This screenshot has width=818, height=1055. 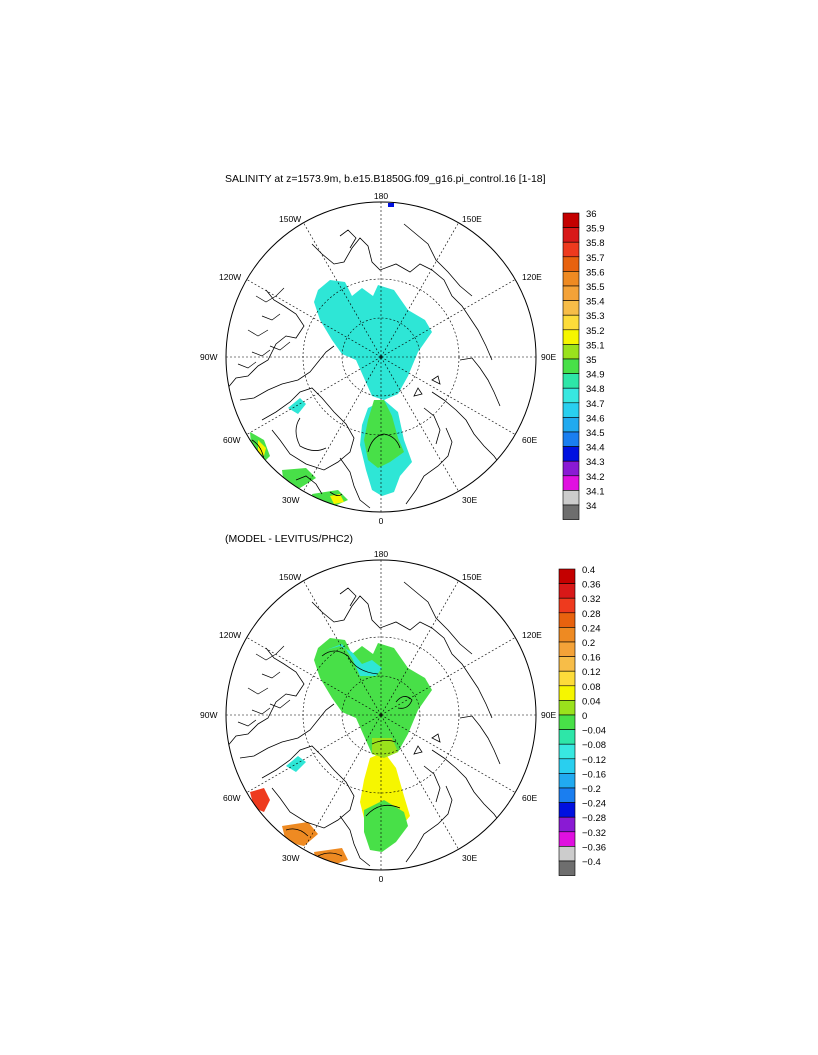 I want to click on panel1-field-sw3b, so click(x=337, y=499).